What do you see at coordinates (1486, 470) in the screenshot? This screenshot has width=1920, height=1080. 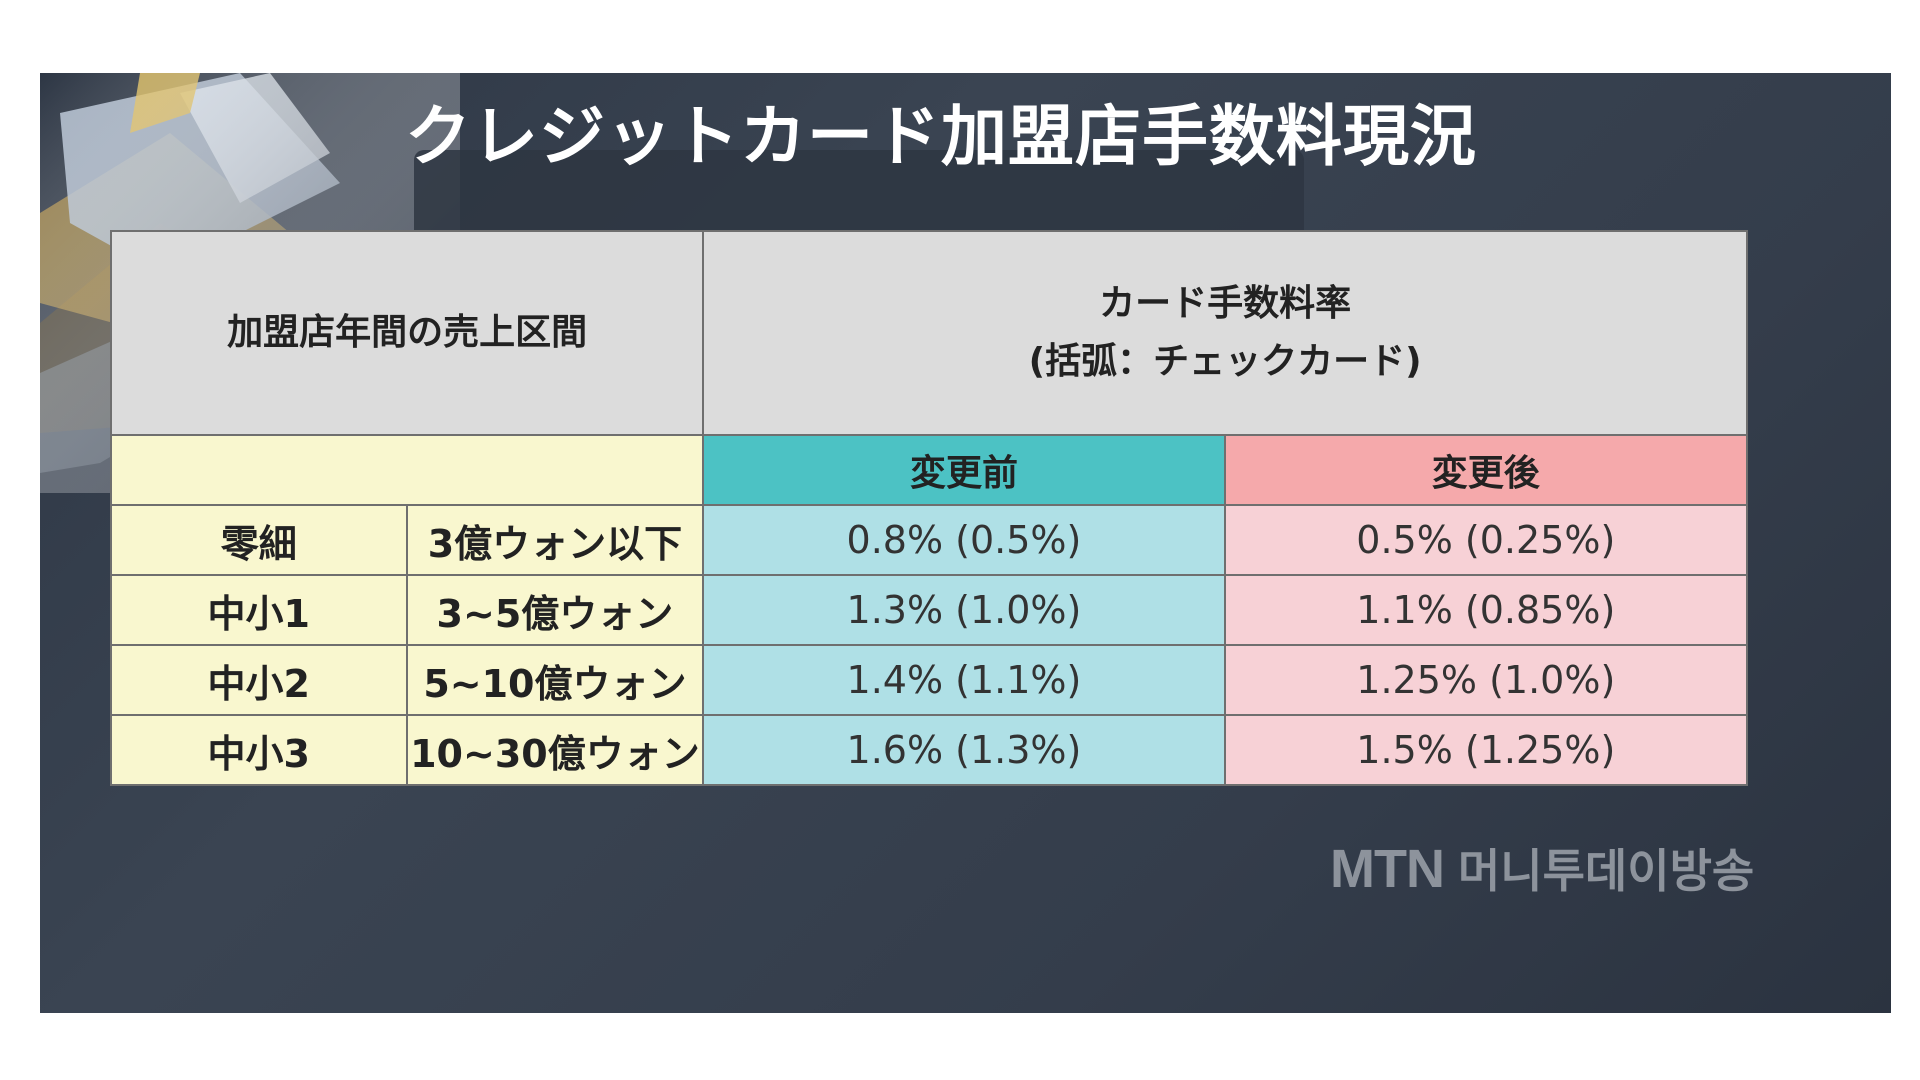 I see `subheader-after: 変更後` at bounding box center [1486, 470].